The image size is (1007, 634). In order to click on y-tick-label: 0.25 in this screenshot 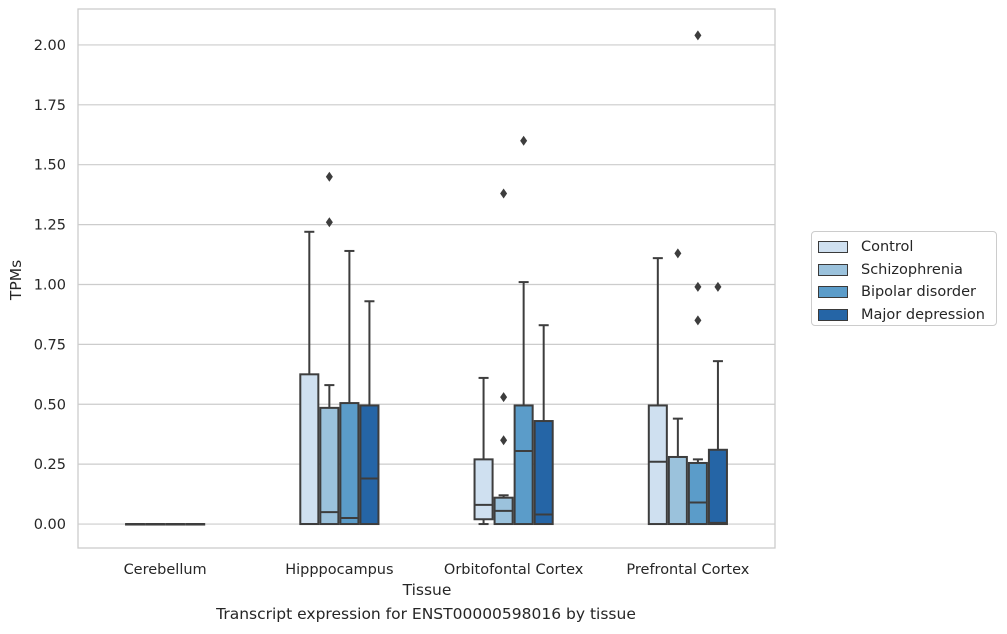, I will do `click(50, 465)`.